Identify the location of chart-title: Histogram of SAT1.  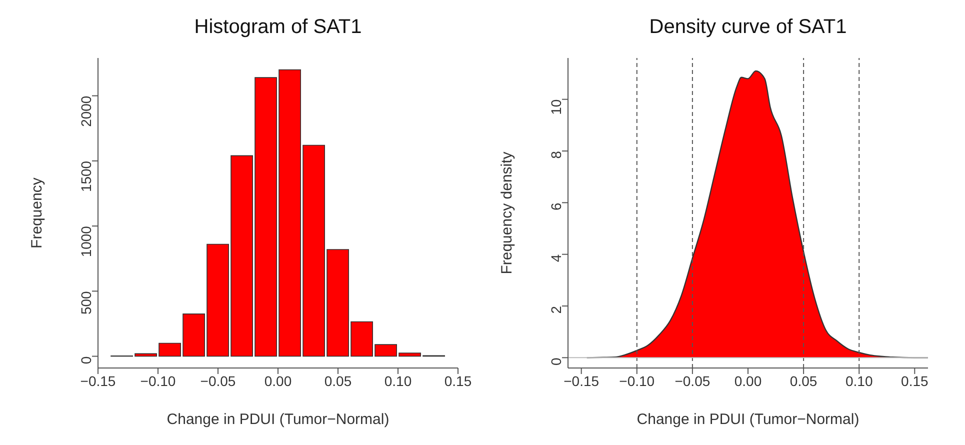
(278, 27).